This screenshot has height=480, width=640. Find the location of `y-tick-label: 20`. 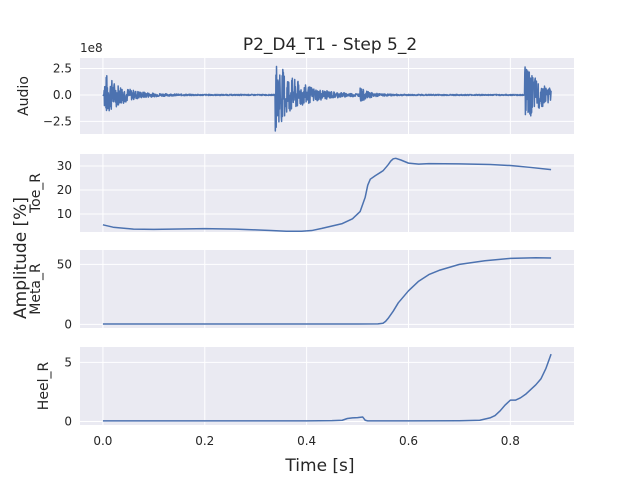

y-tick-label: 20 is located at coordinates (64, 190).